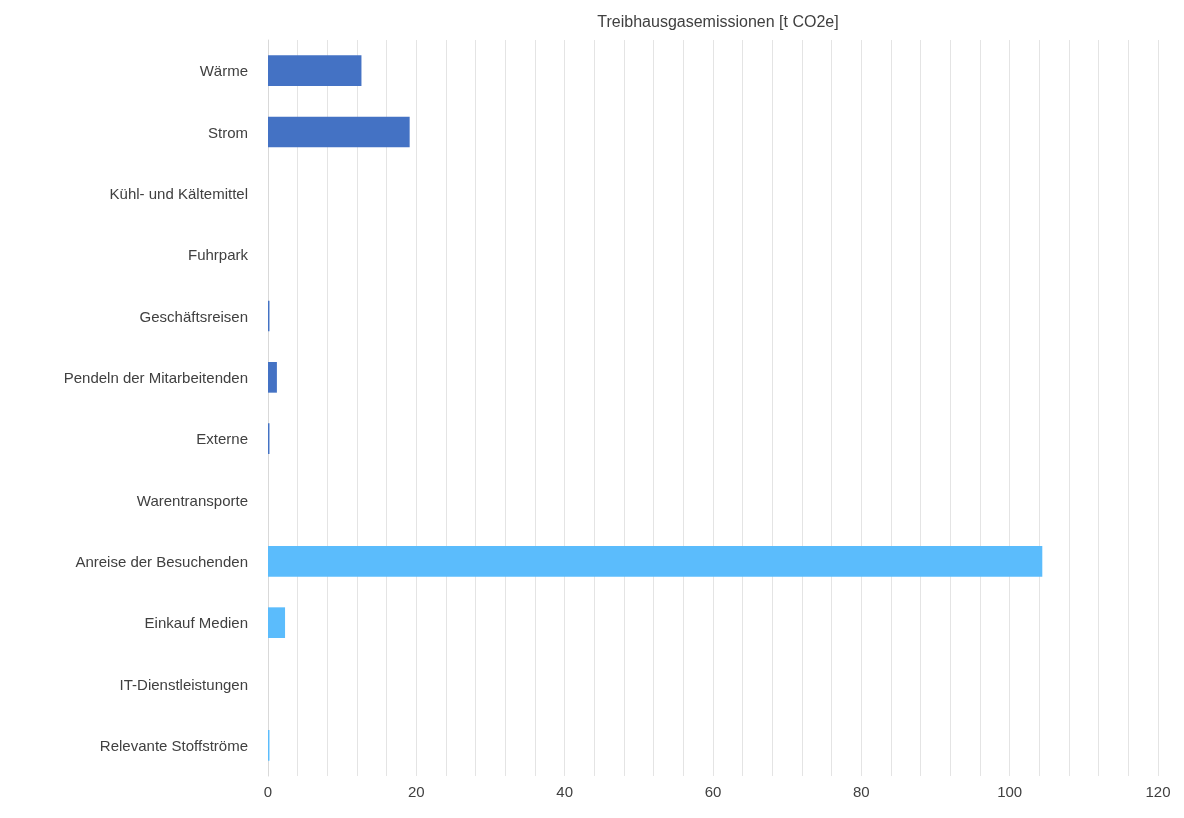 The width and height of the screenshot is (1184, 818). Describe the element at coordinates (222, 439) in the screenshot. I see `y-tick-label: Externe` at that location.